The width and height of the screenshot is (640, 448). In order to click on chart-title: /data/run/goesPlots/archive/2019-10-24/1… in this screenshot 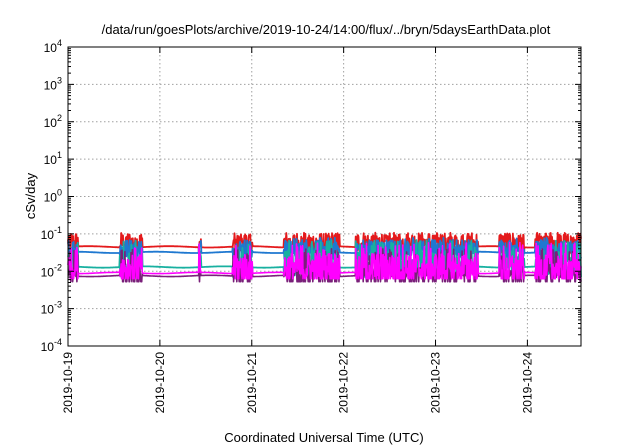, I will do `click(326, 29)`.